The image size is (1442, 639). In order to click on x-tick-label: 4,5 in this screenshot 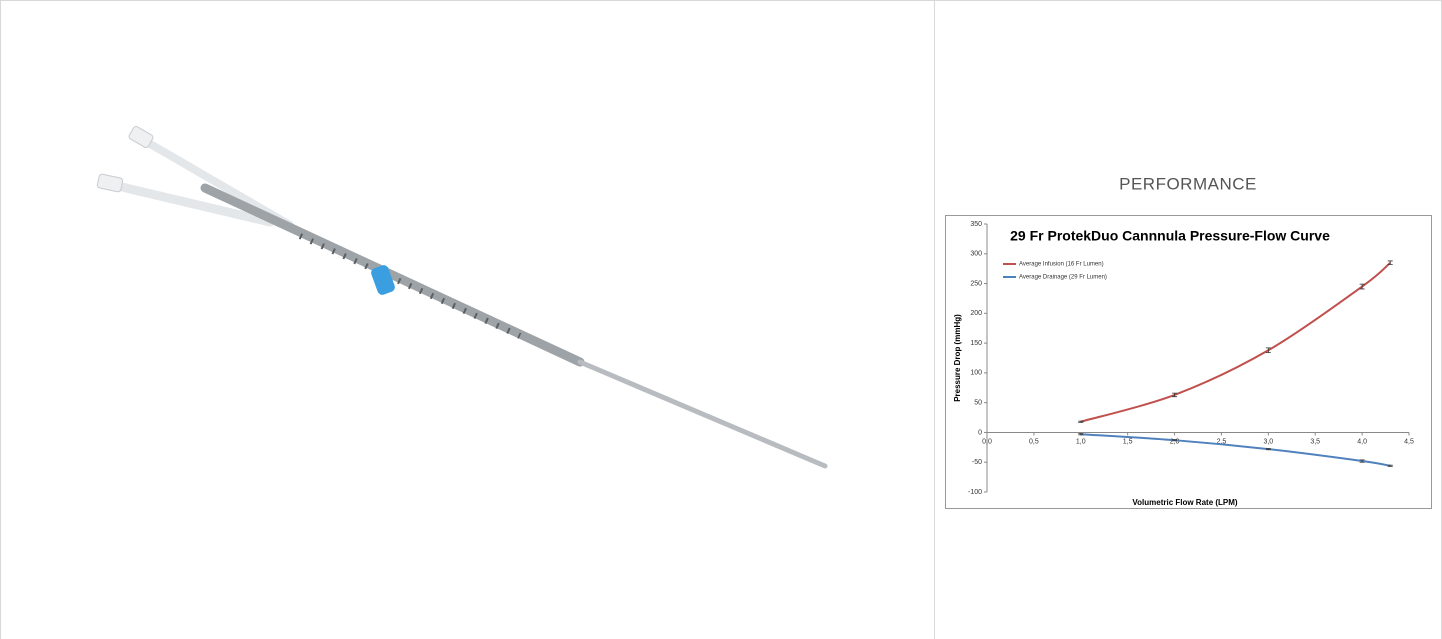, I will do `click(1409, 441)`.